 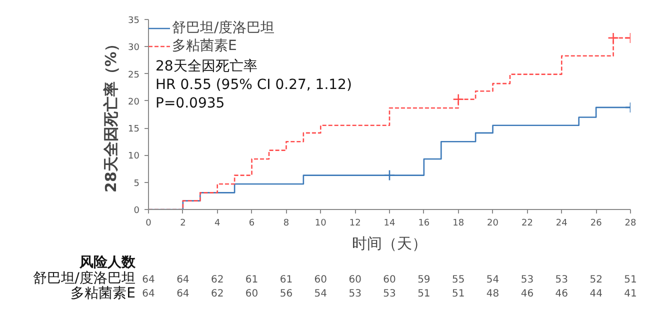 What do you see at coordinates (596, 223) in the screenshot?
I see `x-tick-label: 26` at bounding box center [596, 223].